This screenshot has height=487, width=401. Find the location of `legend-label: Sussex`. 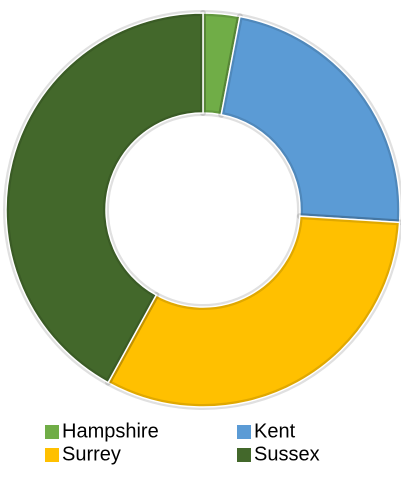

legend-label: Sussex is located at coordinates (287, 454).